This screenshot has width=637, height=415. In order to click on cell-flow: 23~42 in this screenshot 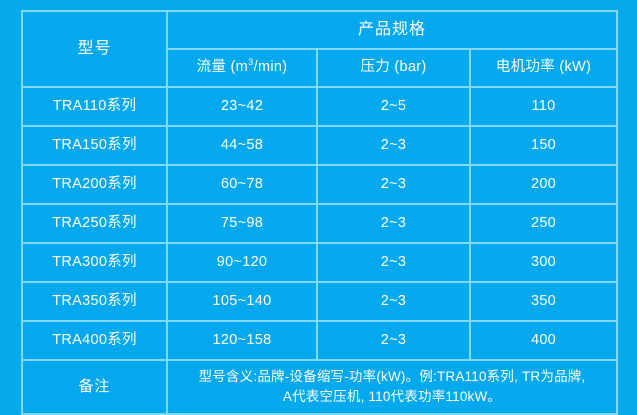, I will do `click(242, 106)`.